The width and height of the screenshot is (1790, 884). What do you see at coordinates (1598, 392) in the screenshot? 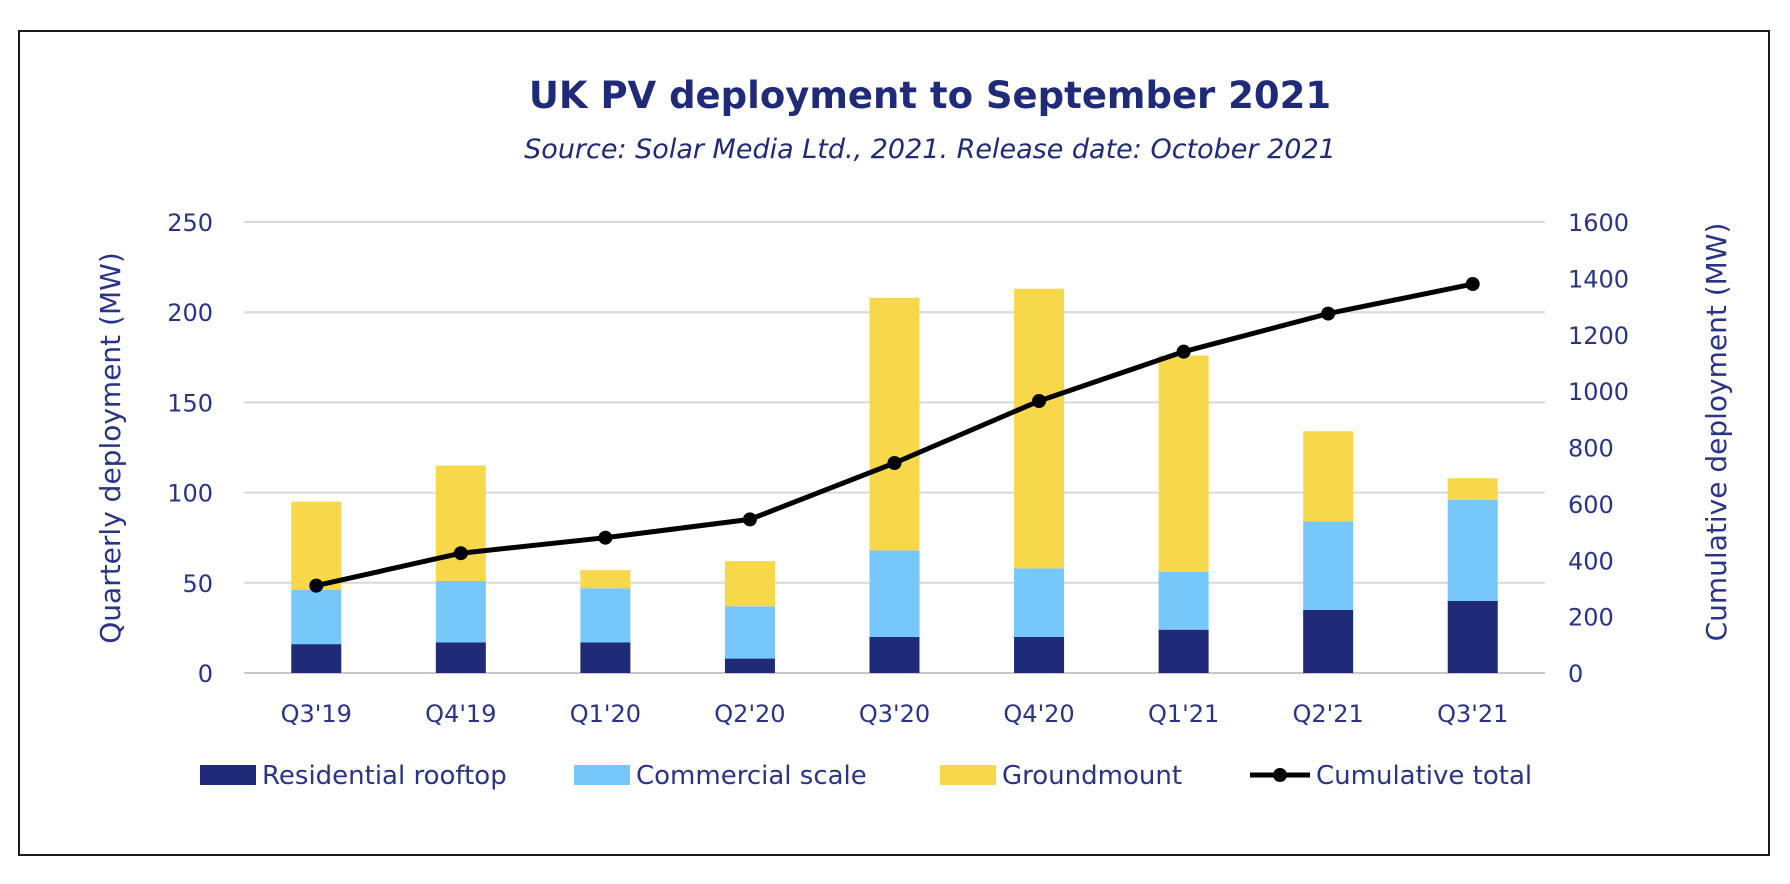
I see `y2-tick-label: 1000` at bounding box center [1598, 392].